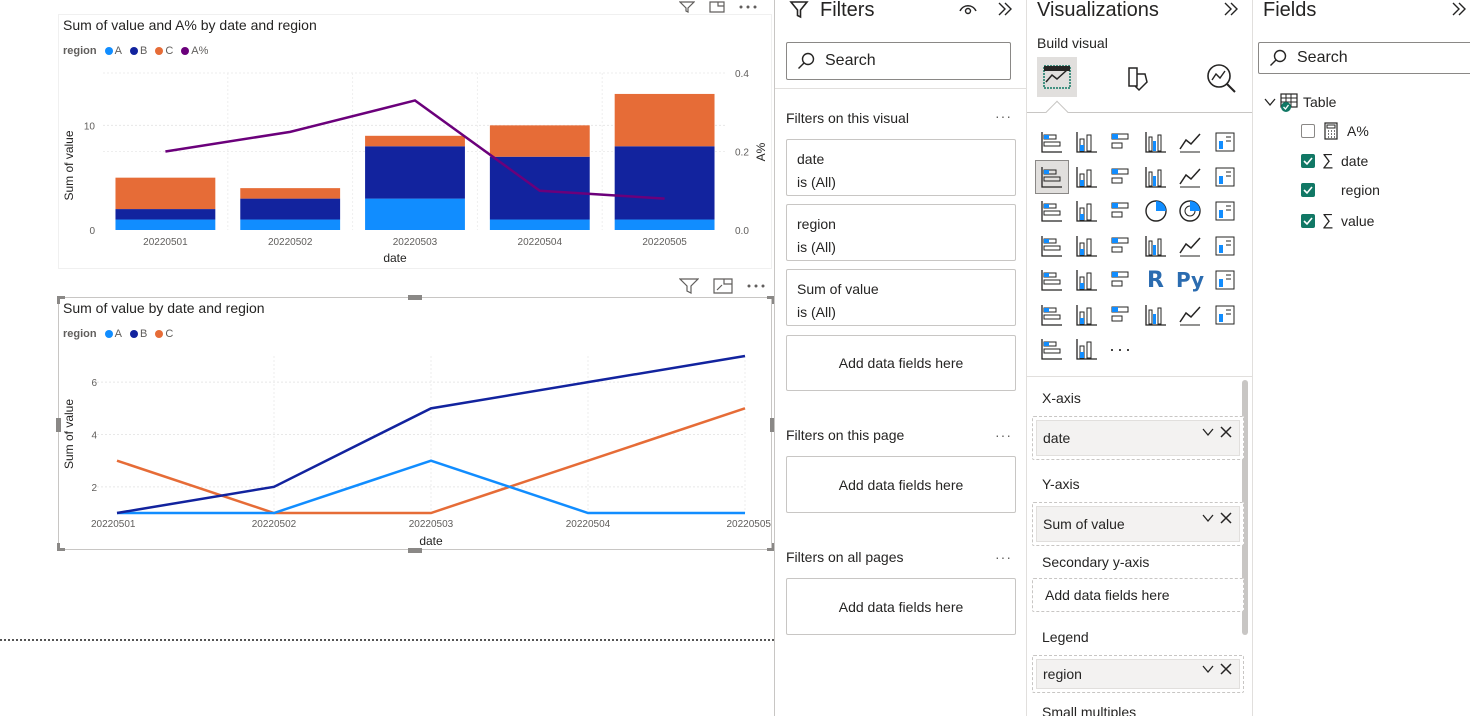  I want to click on line-chart-icon, so click(1052, 176).